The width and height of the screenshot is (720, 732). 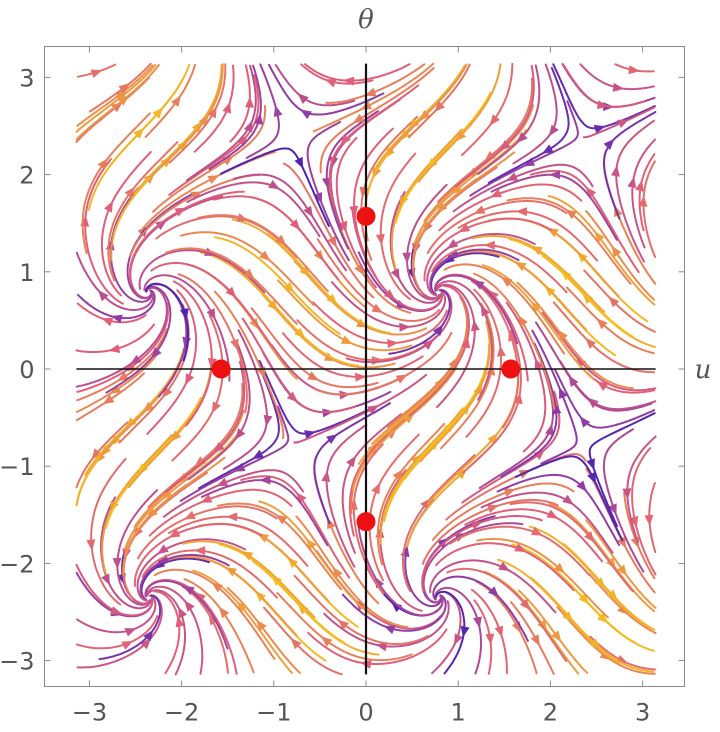 I want to click on x-tick-label: 0, so click(x=365, y=713).